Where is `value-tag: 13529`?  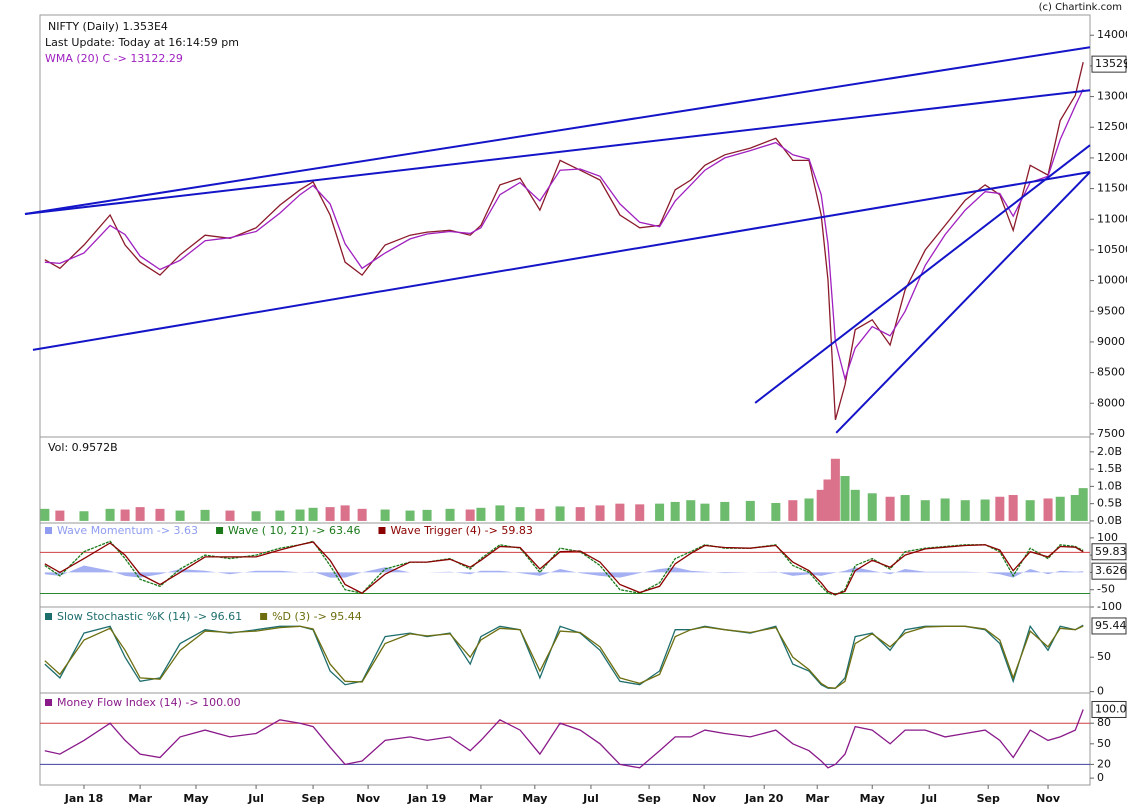
value-tag: 13529 is located at coordinates (1111, 63).